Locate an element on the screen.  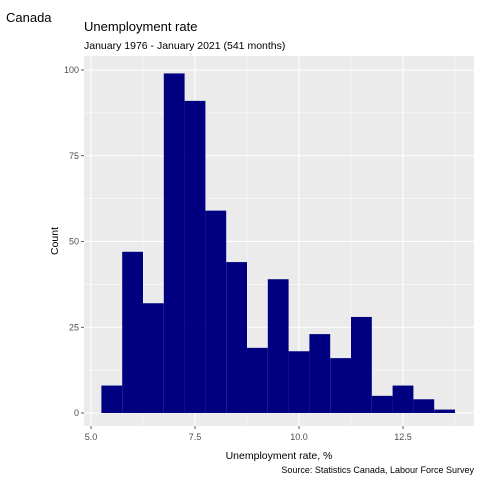
y-tick-label: 50 is located at coordinates (74, 242).